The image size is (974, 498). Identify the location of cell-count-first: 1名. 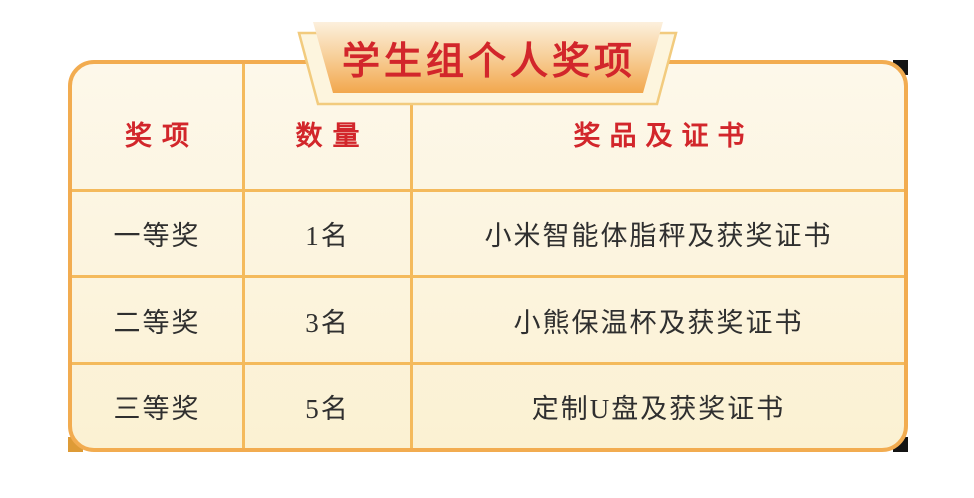
(329, 235).